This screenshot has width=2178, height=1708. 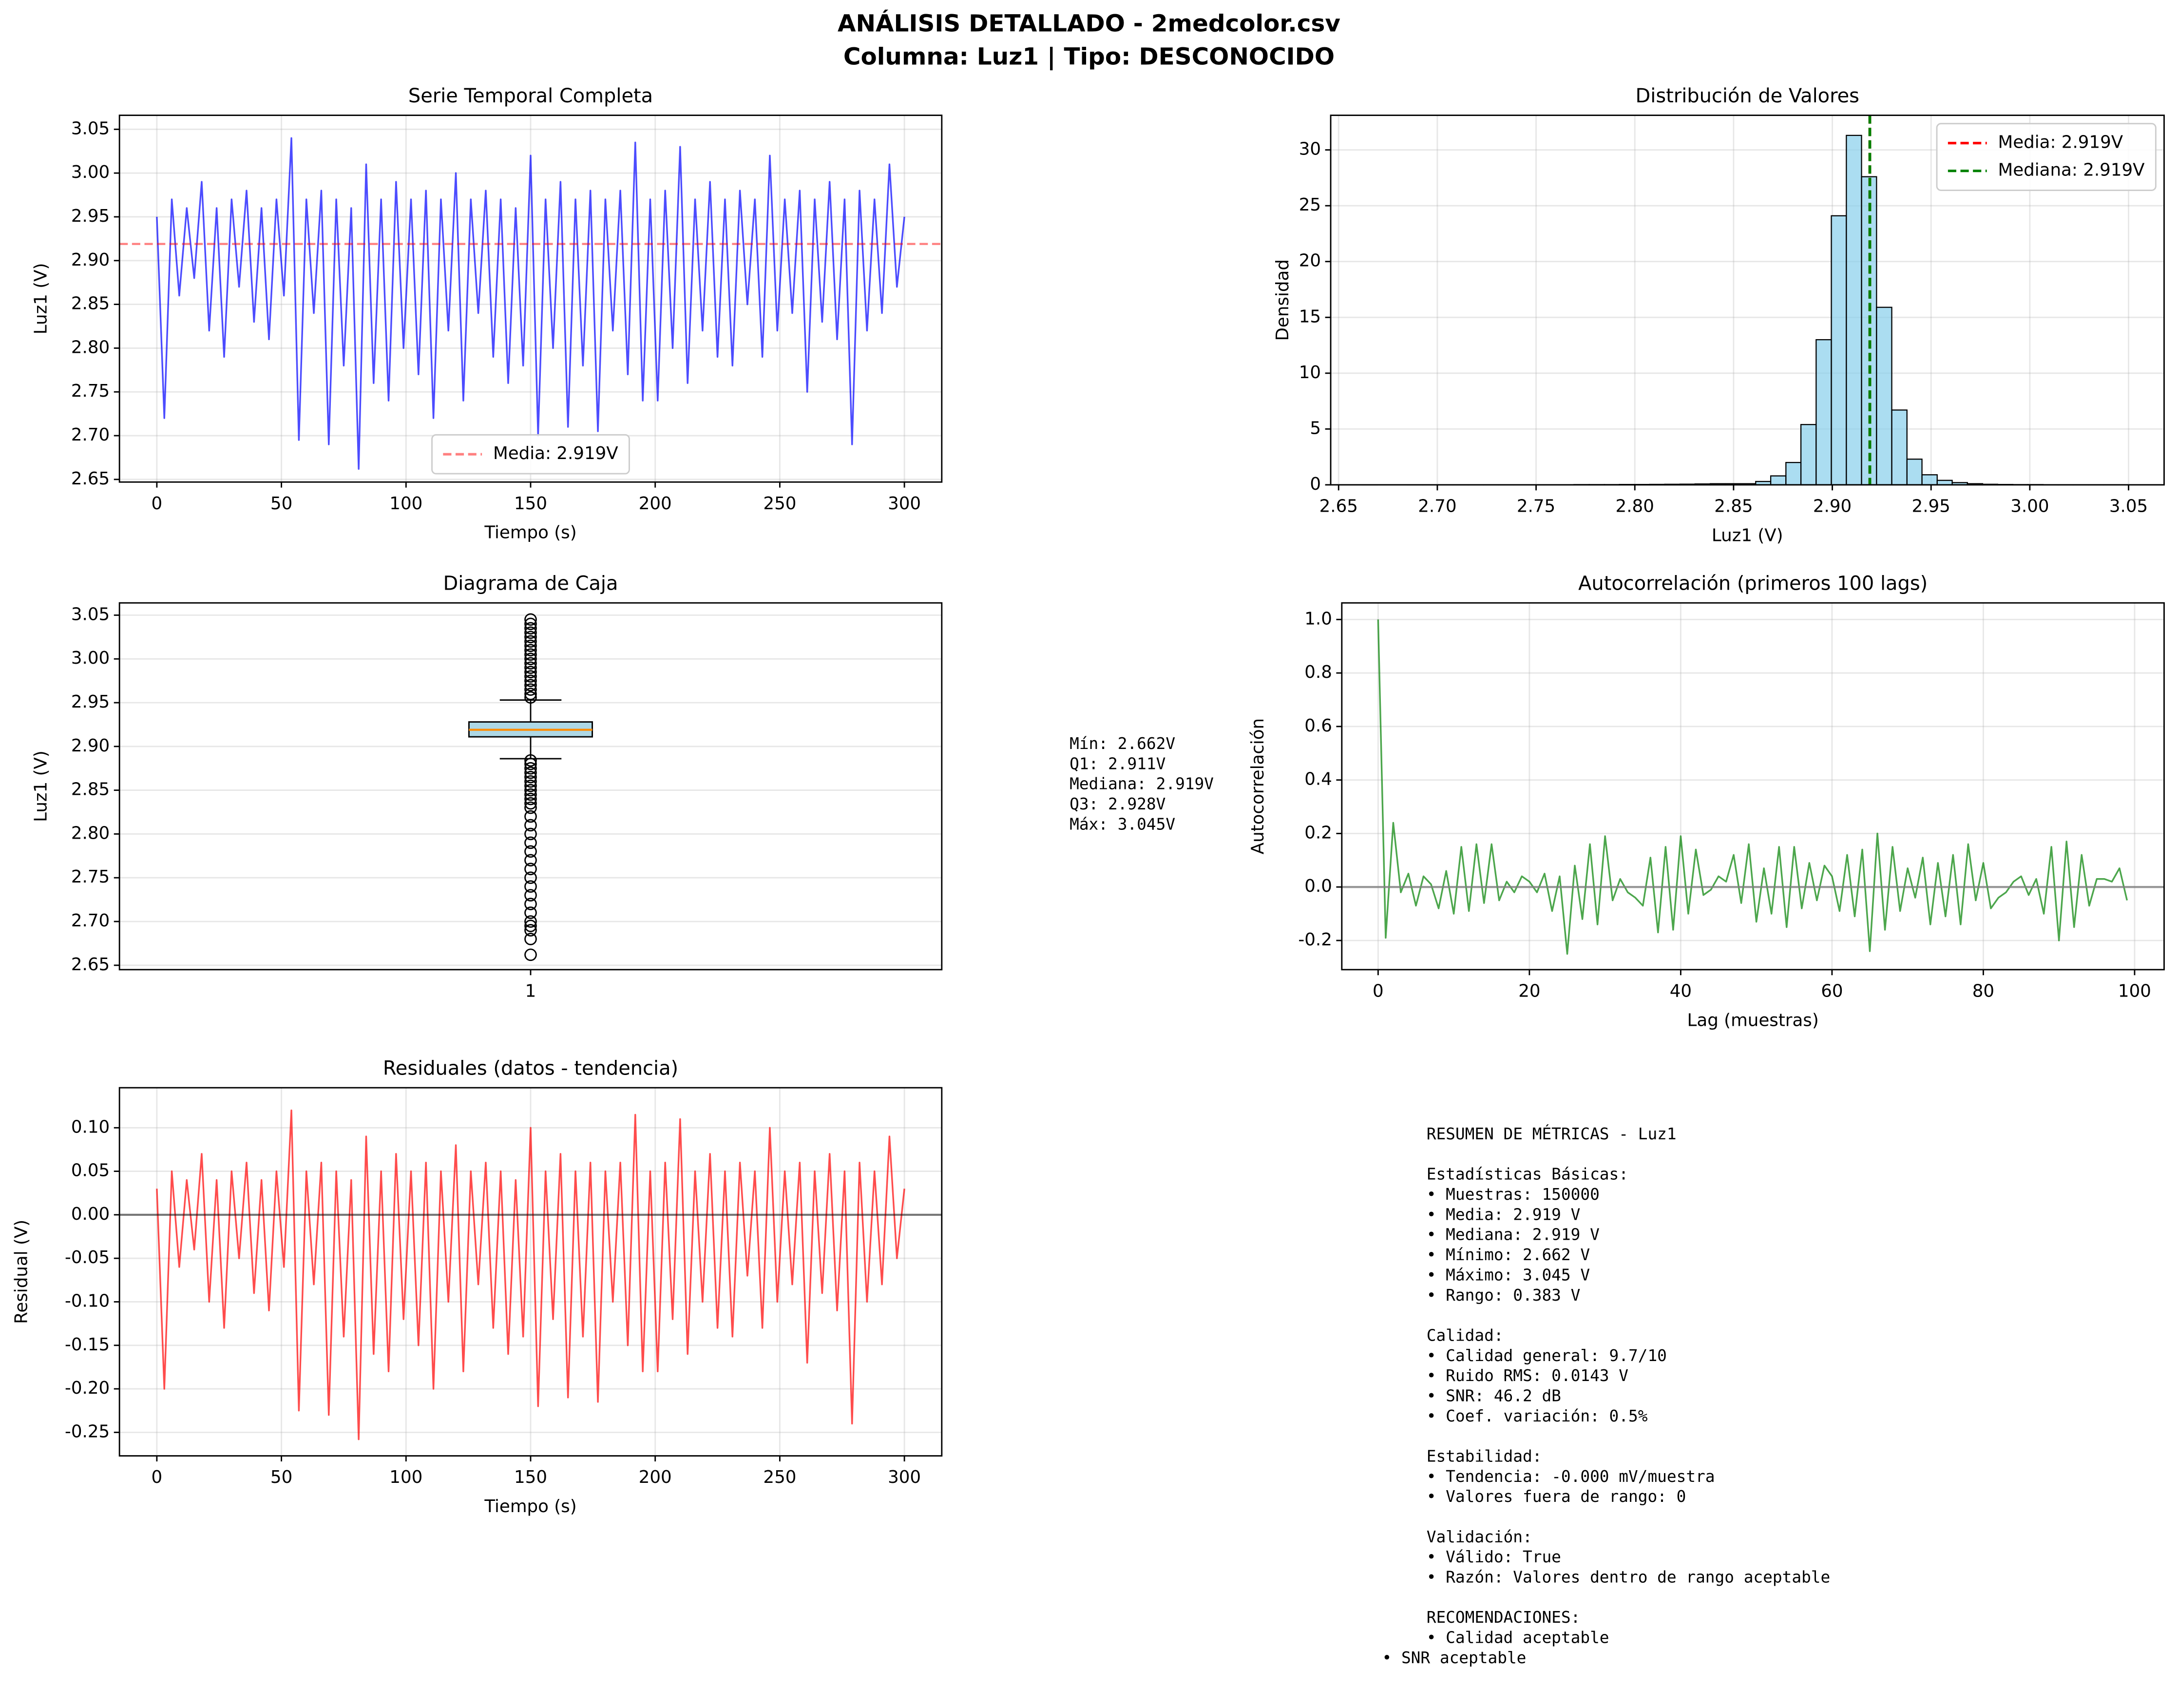 What do you see at coordinates (1310, 261) in the screenshot?
I see `y-tick-label: 20` at bounding box center [1310, 261].